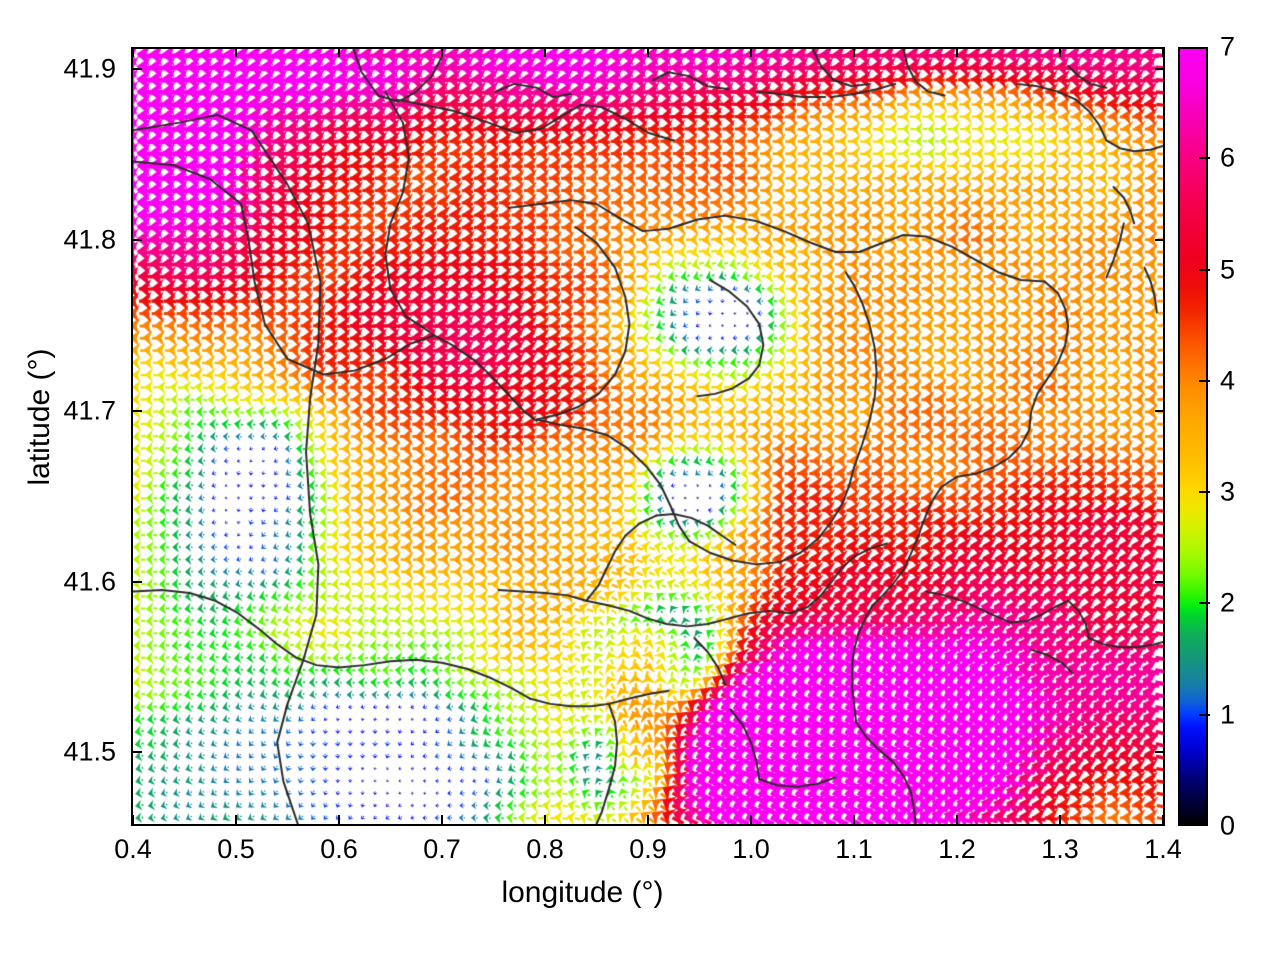 The image size is (1280, 960). What do you see at coordinates (133, 849) in the screenshot?
I see `x-tick-label: 0.4` at bounding box center [133, 849].